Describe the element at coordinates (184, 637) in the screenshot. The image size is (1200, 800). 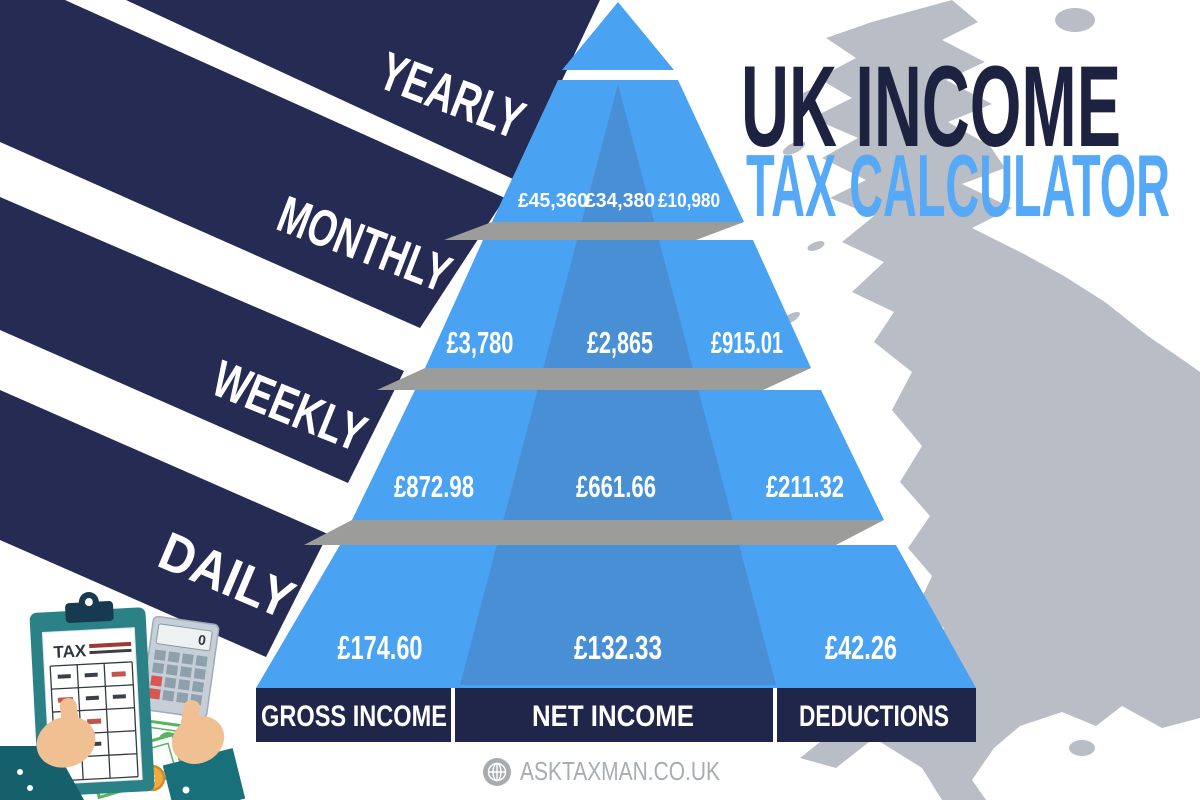
I see `calculator-screen` at that location.